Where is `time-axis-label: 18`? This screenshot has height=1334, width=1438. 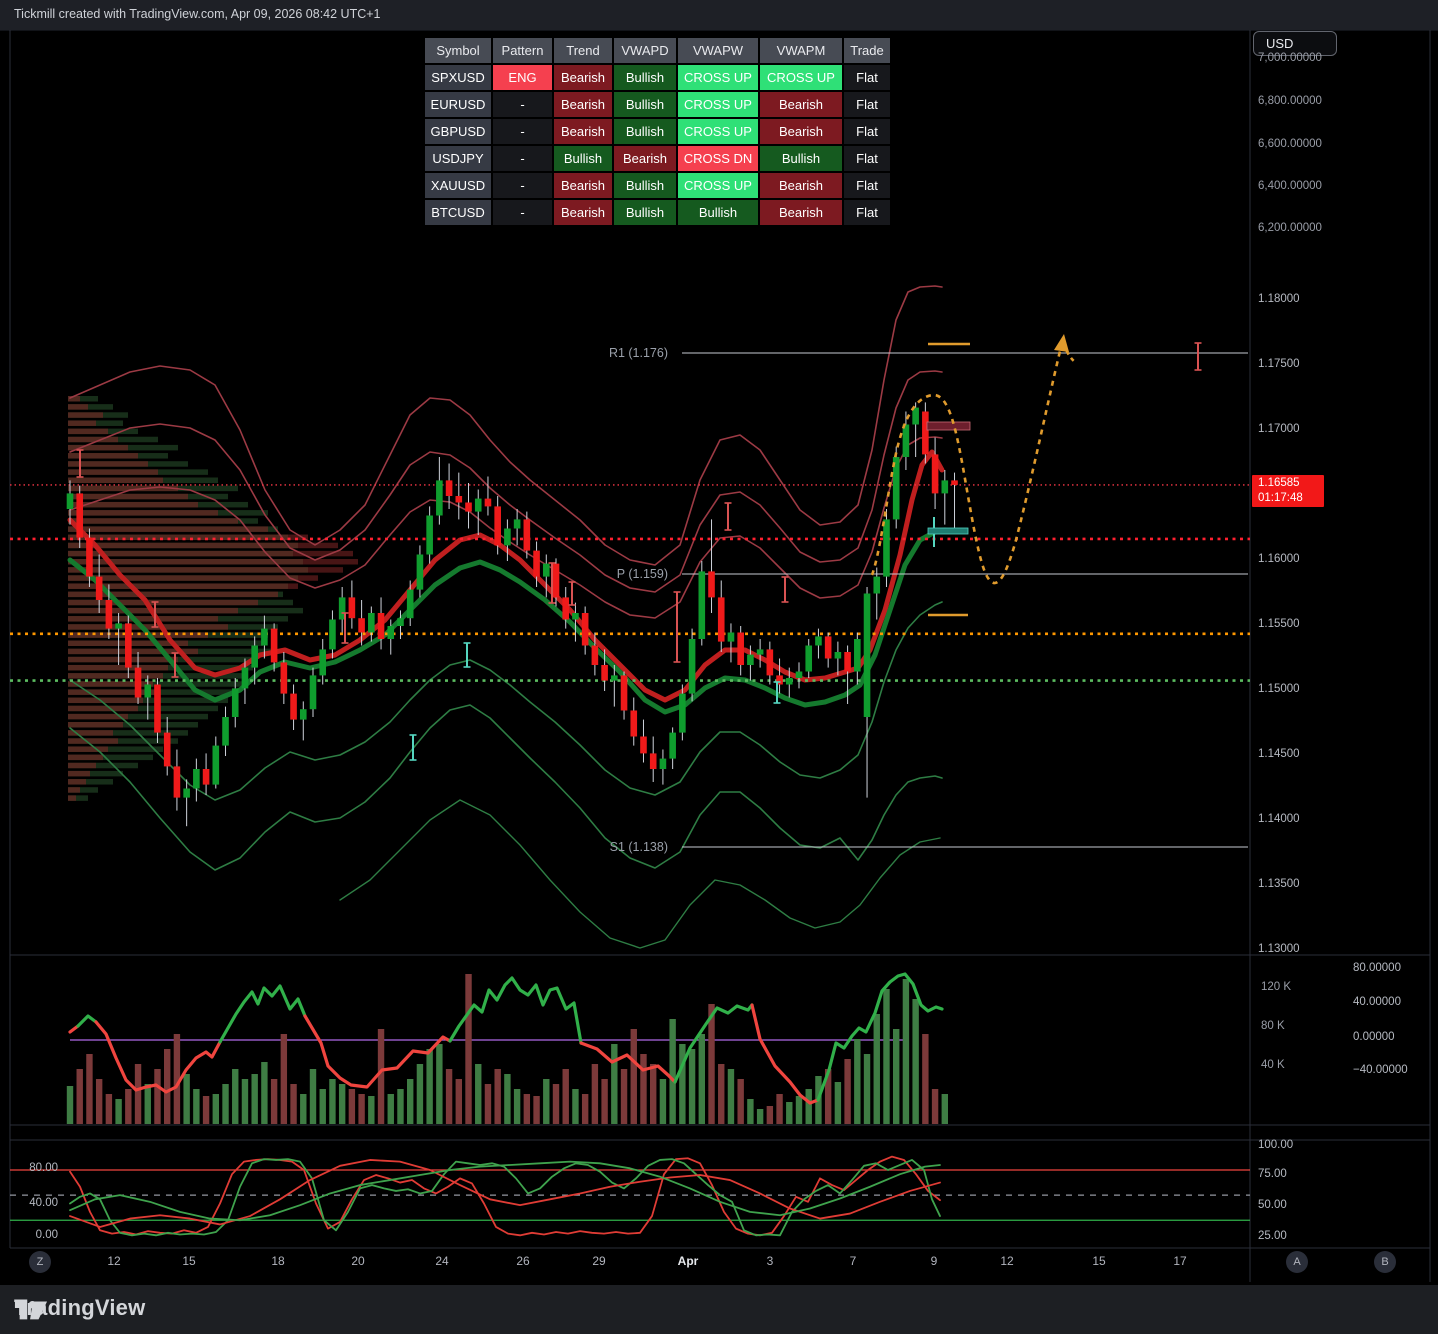
time-axis-label: 18 is located at coordinates (278, 1261).